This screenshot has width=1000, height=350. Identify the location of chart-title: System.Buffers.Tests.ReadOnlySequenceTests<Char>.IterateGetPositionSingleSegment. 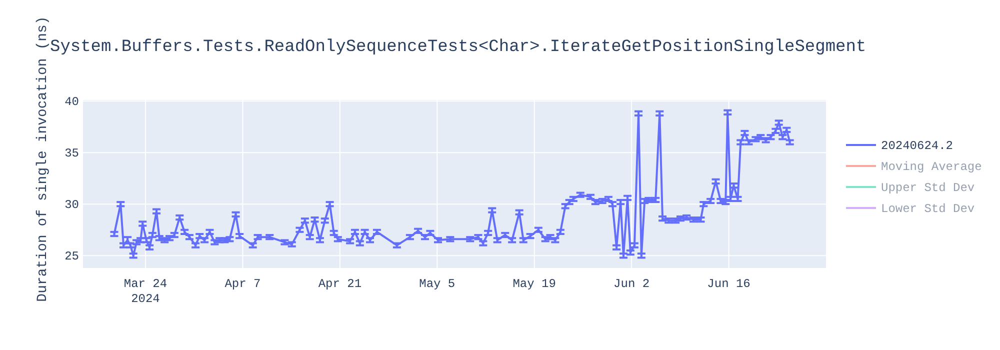
(458, 47).